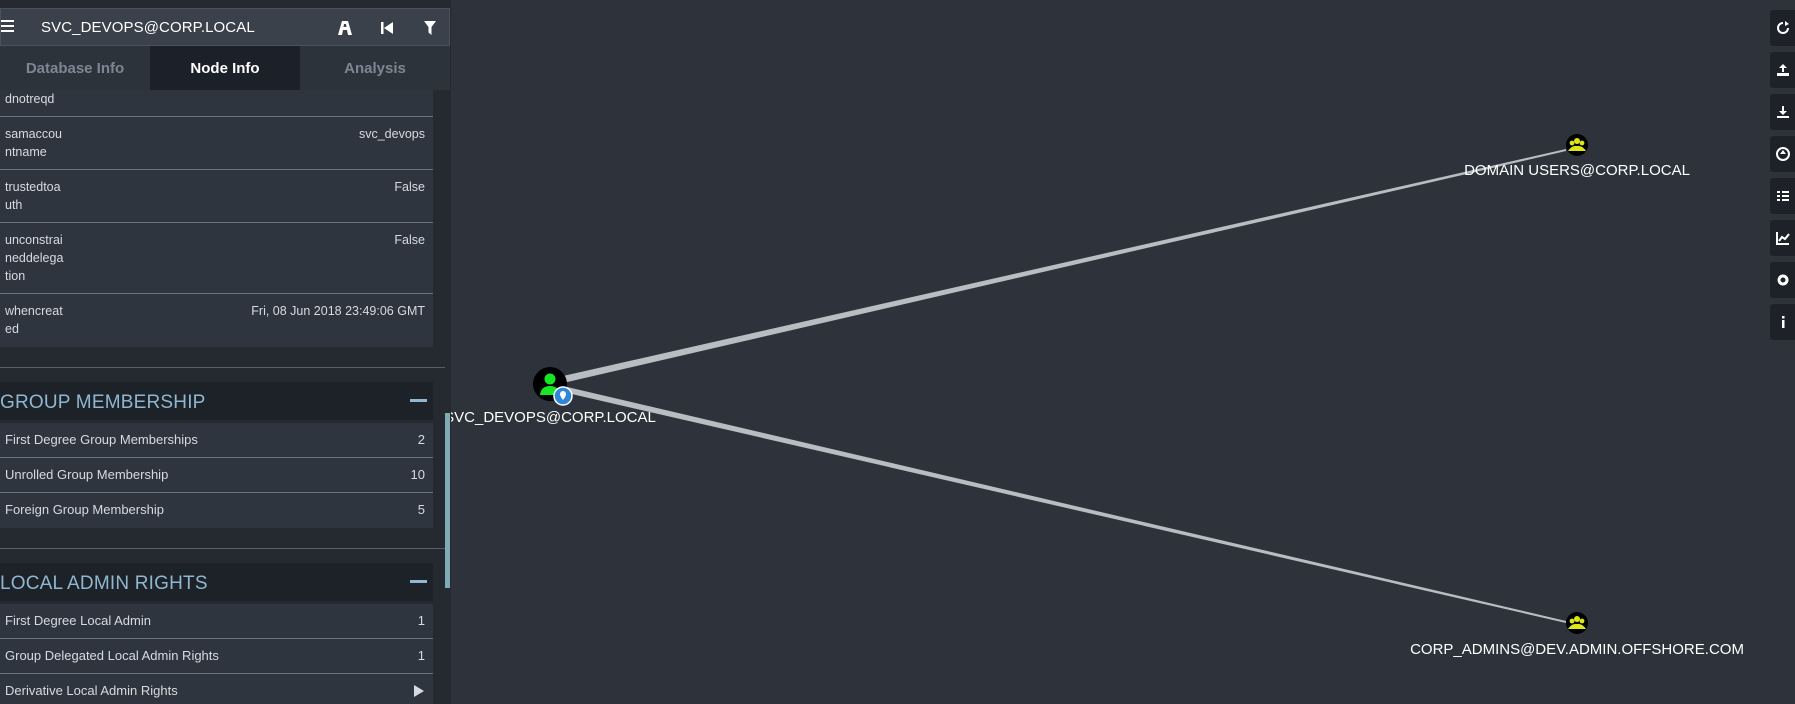 The width and height of the screenshot is (1795, 704). Describe the element at coordinates (216, 258) in the screenshot. I see `property-row: unconstraineddelegation False` at that location.